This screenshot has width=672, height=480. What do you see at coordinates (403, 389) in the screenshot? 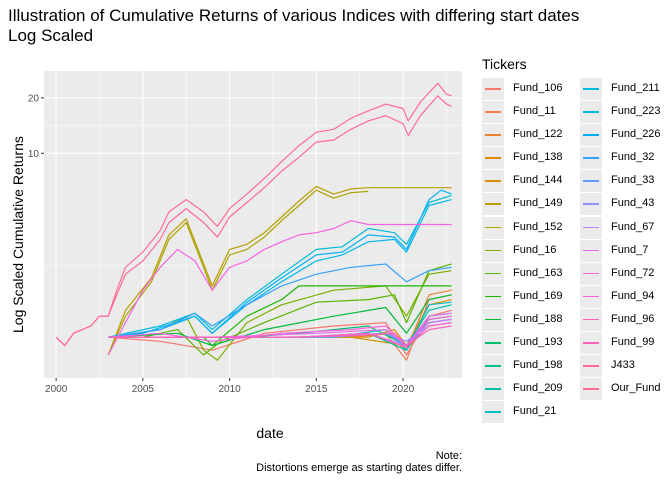
I see `x-tick-label: 2020` at bounding box center [403, 389].